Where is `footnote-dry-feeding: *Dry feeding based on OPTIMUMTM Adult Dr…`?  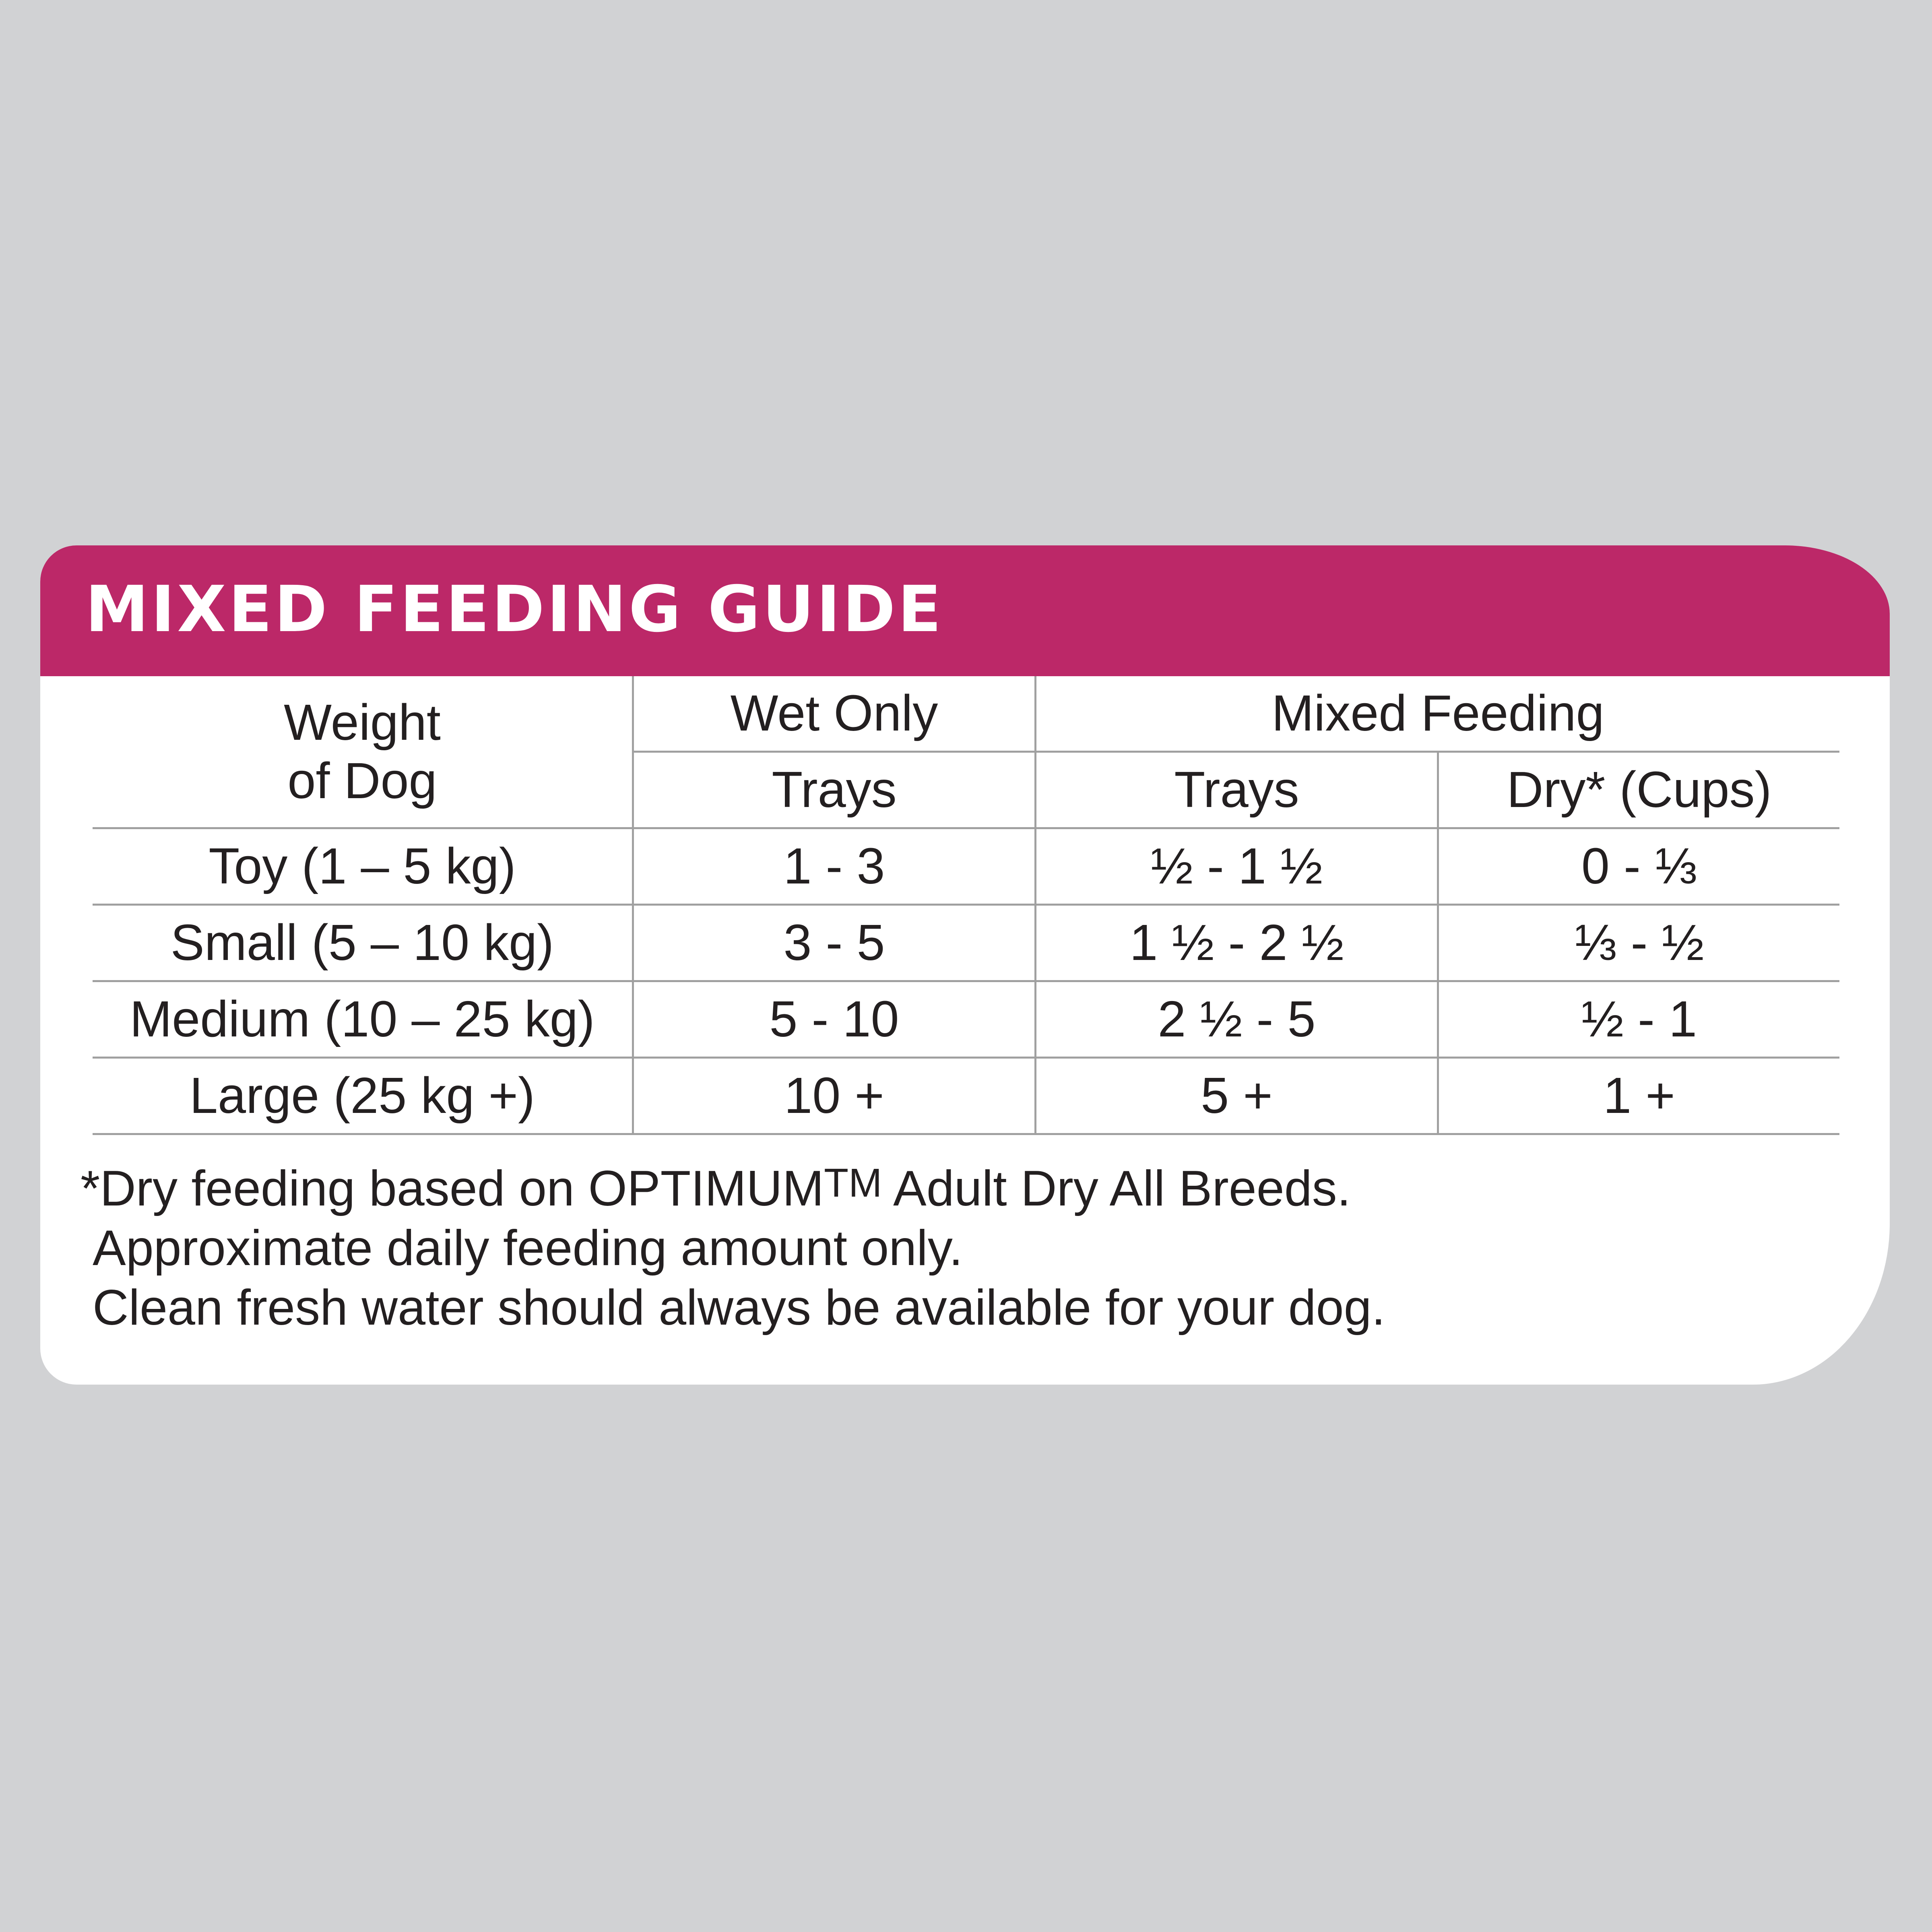 footnote-dry-feeding: *Dry feeding based on OPTIMUMTM Adult Dr… is located at coordinates (732, 1185).